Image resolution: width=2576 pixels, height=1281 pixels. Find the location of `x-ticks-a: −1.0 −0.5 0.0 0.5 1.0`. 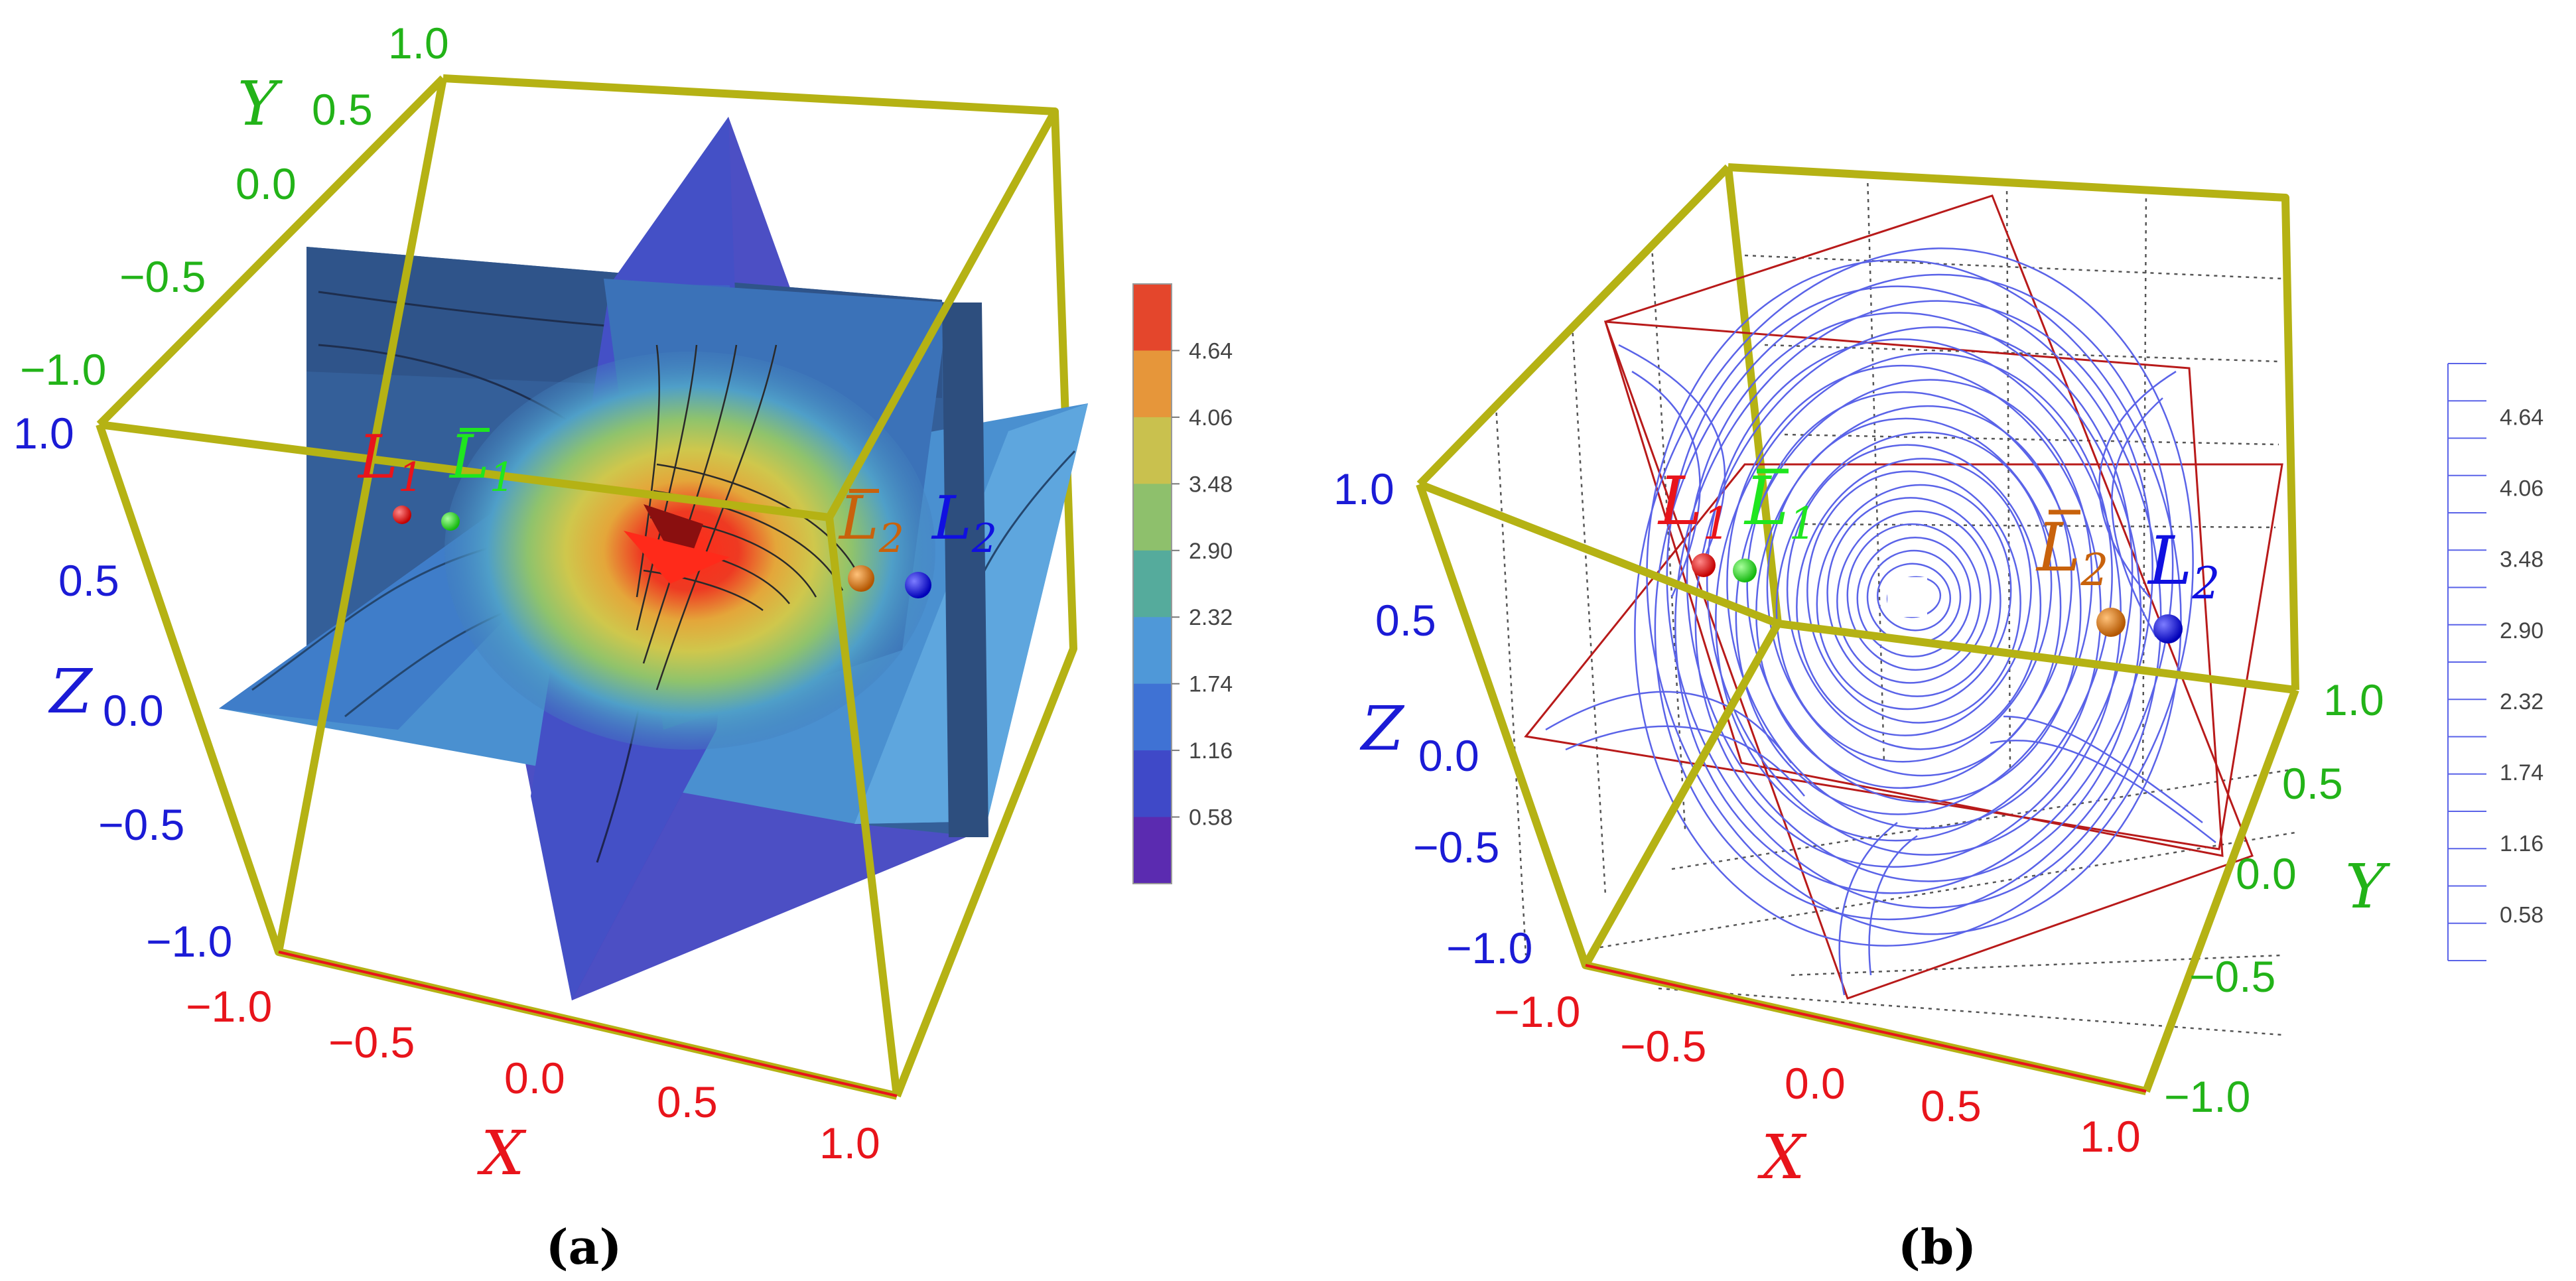

x-ticks-a: −1.0 −0.5 0.0 0.5 1.0 is located at coordinates (533, 1075).